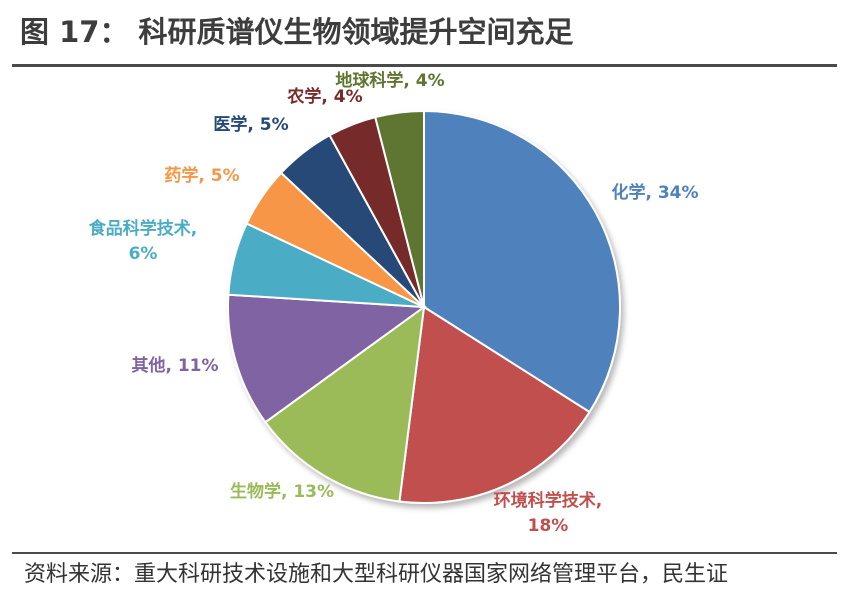  What do you see at coordinates (297, 32) in the screenshot?
I see `figure-title: 图 17： 科研质谱仪生物领域提升空间充足` at bounding box center [297, 32].